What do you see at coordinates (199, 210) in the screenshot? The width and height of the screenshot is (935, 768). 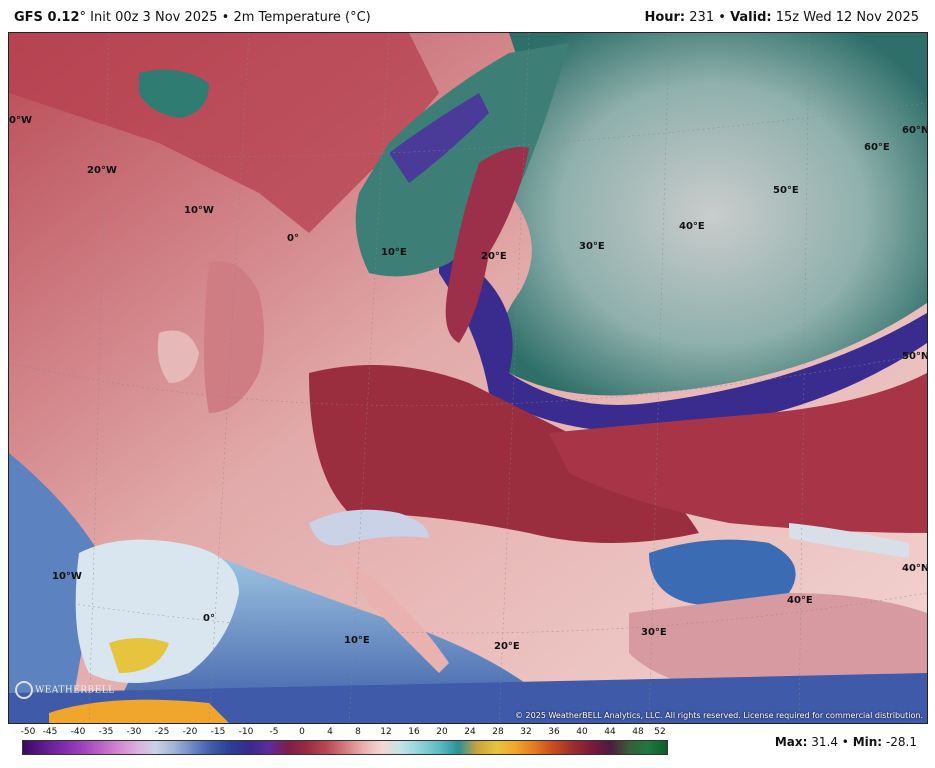 I see `label-lon-10w: 10°W` at bounding box center [199, 210].